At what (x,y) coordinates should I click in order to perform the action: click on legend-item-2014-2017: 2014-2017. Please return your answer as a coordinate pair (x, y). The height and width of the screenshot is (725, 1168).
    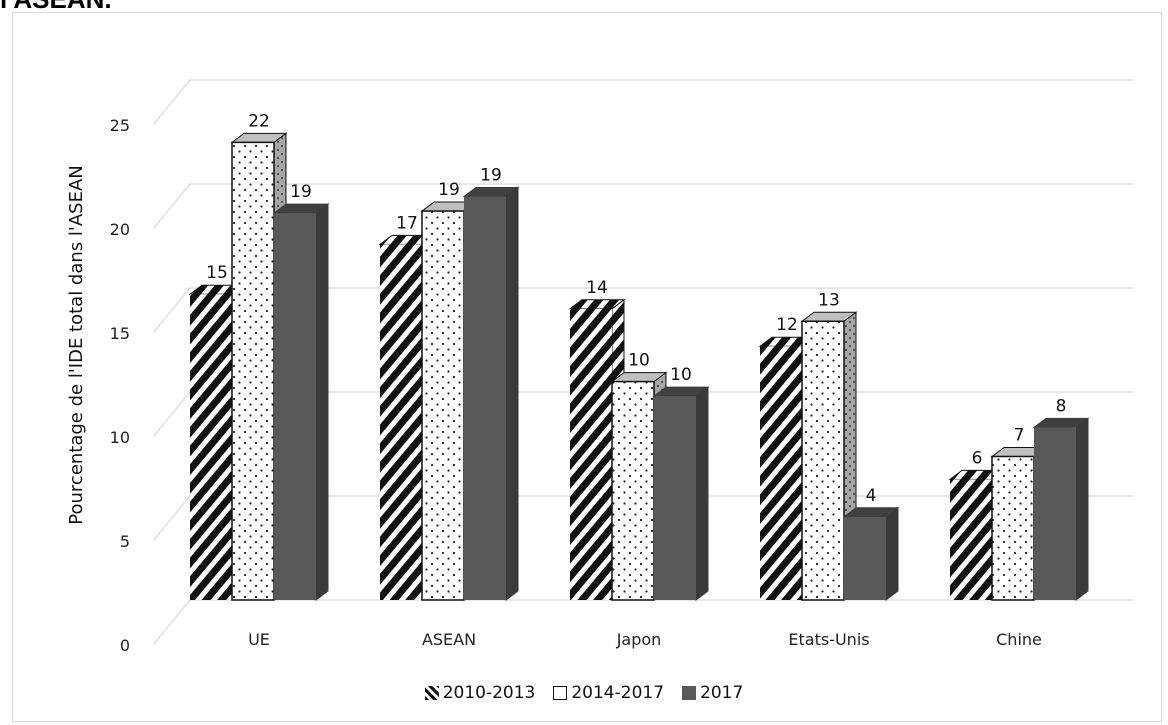
    Looking at the image, I should click on (608, 693).